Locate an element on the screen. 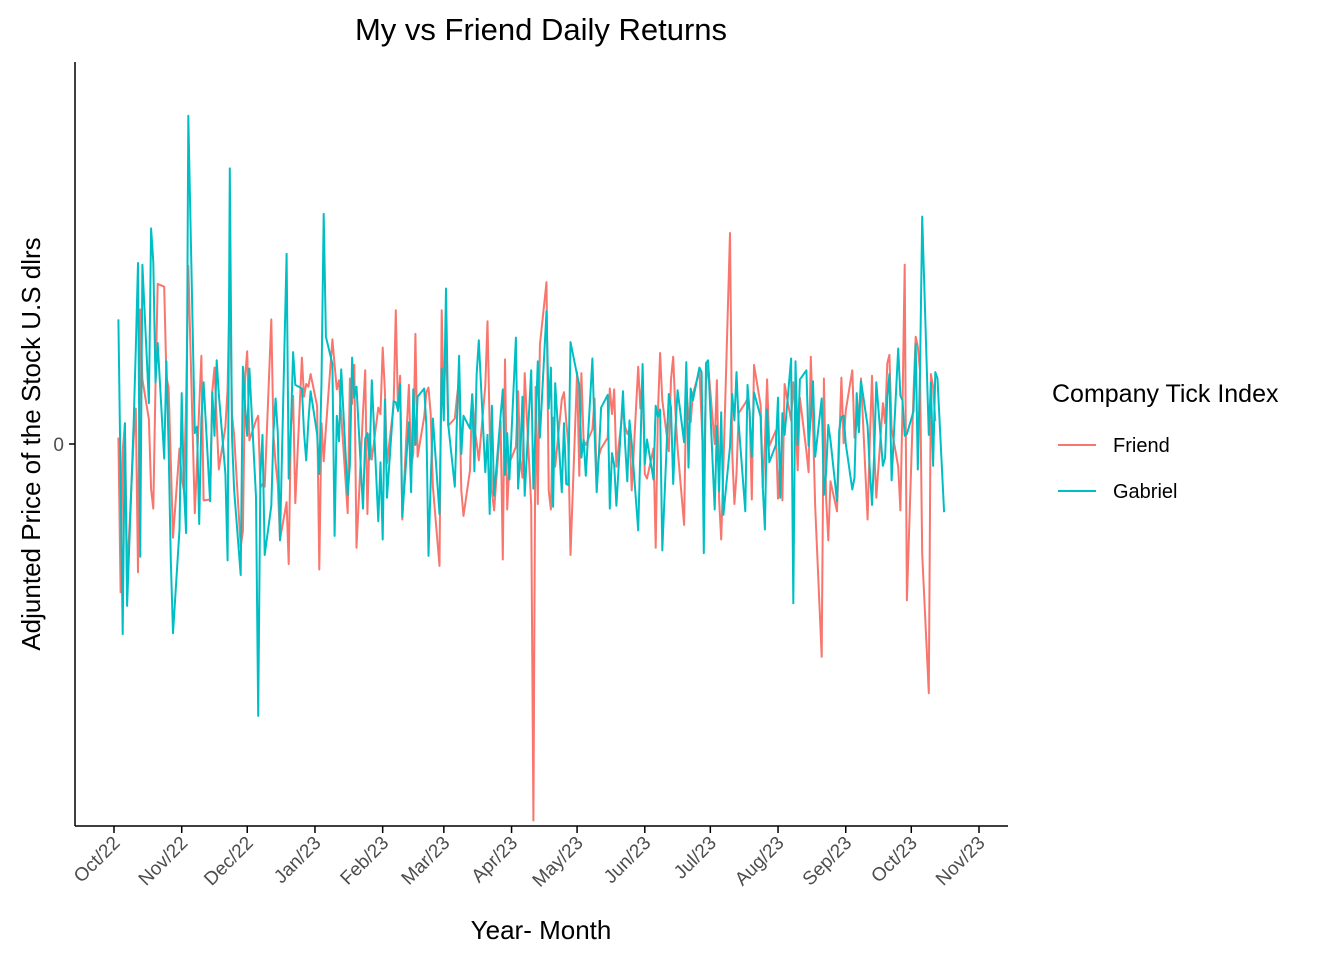 Image resolution: width=1344 pixels, height=960 pixels. x-tick-label: Jan/23 is located at coordinates (297, 860).